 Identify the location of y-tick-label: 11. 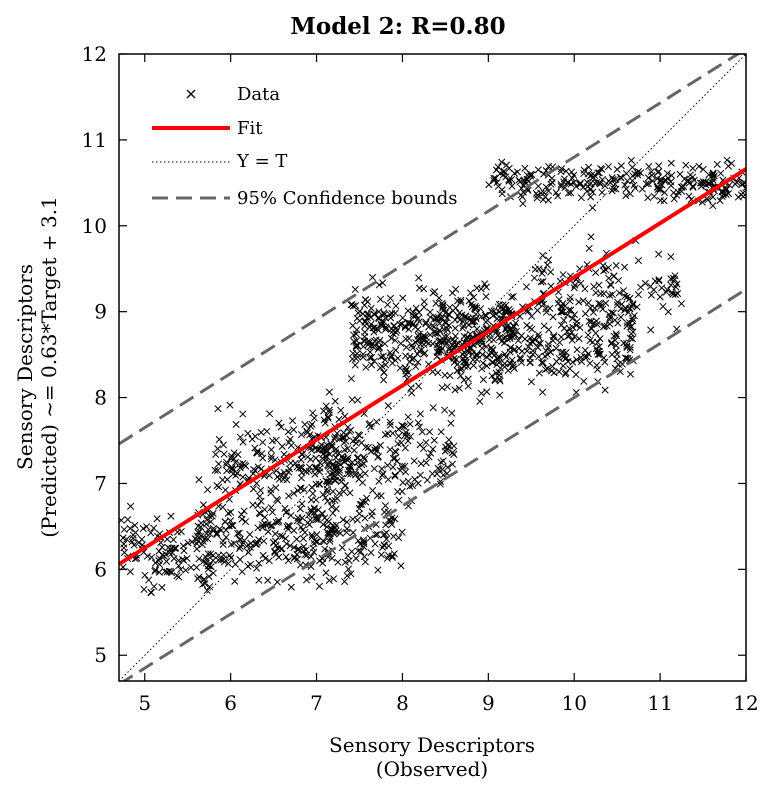
(94, 140).